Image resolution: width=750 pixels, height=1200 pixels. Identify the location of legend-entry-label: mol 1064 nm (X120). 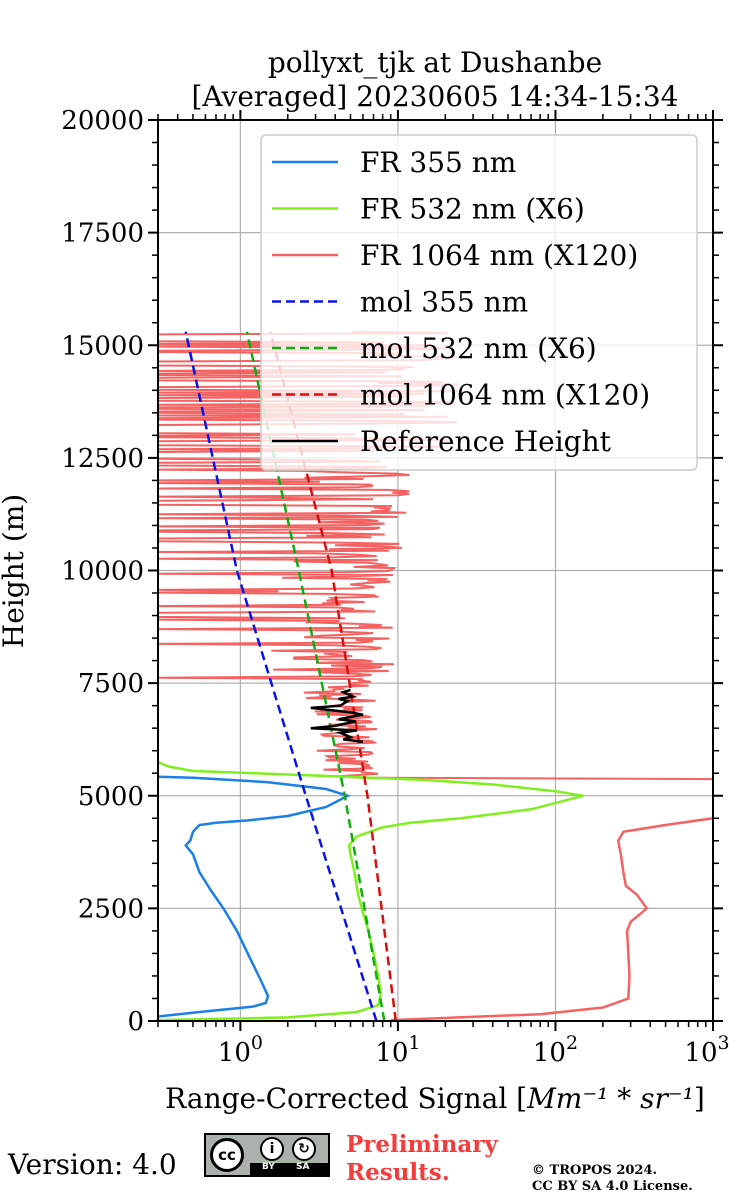
(505, 395).